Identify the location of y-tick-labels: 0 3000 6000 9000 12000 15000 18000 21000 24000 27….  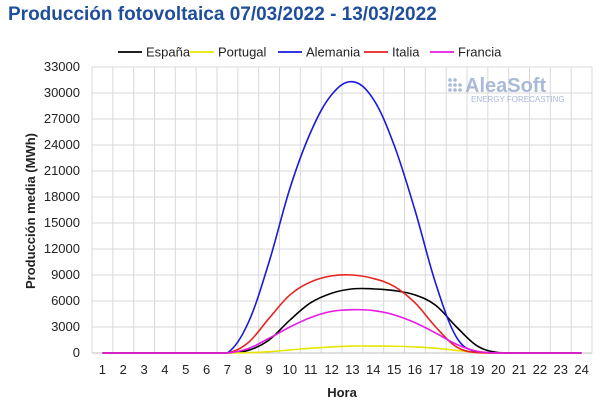
(62, 209).